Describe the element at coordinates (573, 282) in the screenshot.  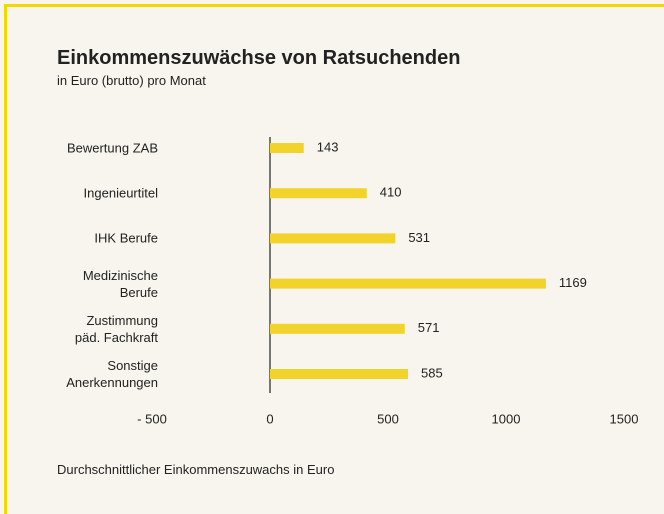
I see `value-label: 1169` at that location.